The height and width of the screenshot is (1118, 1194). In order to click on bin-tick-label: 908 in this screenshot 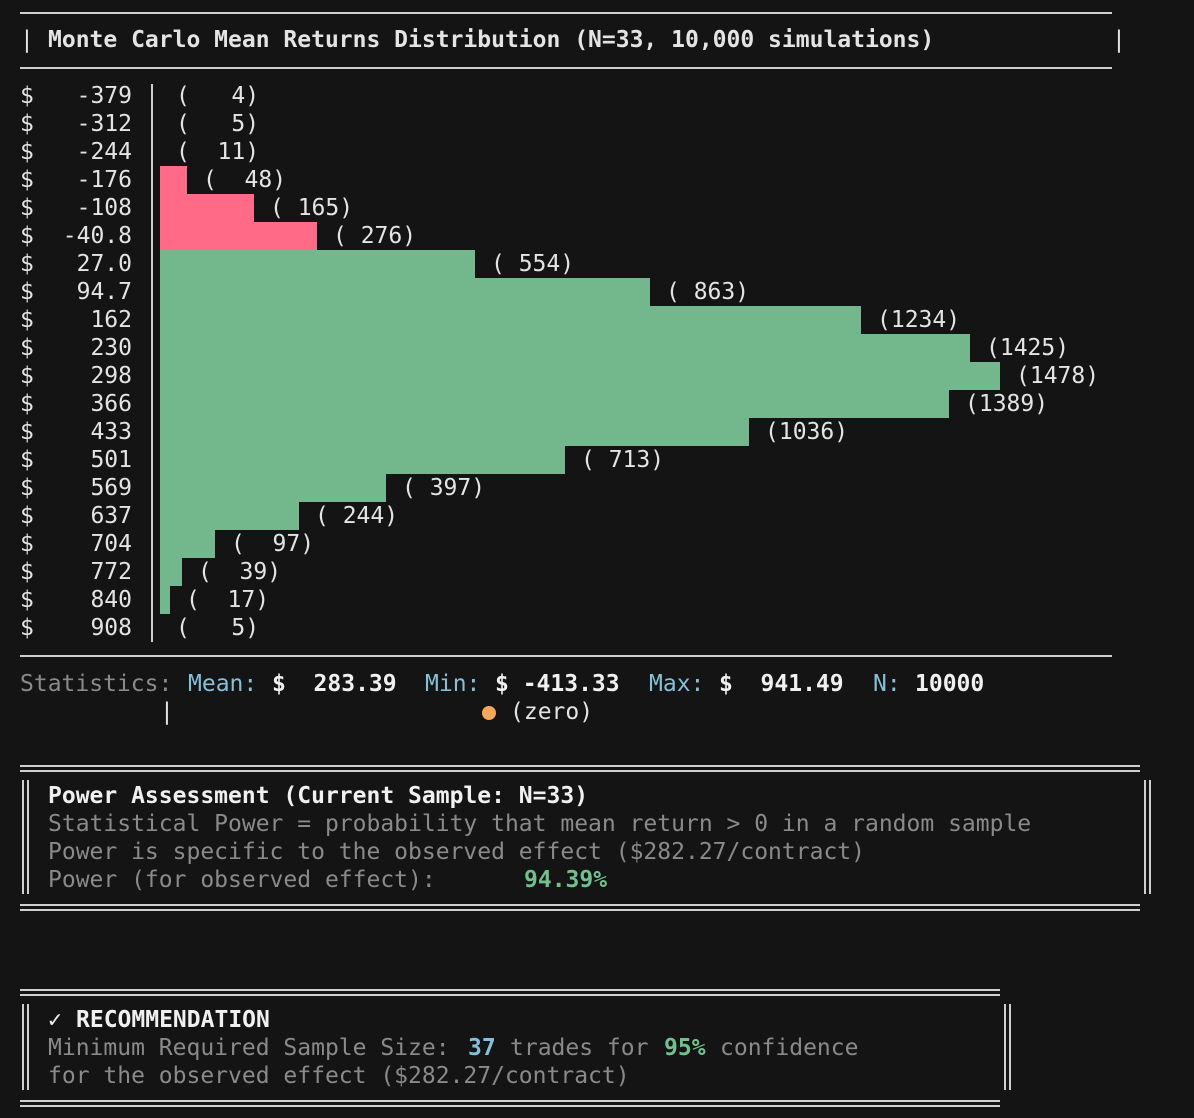, I will do `click(111, 628)`.